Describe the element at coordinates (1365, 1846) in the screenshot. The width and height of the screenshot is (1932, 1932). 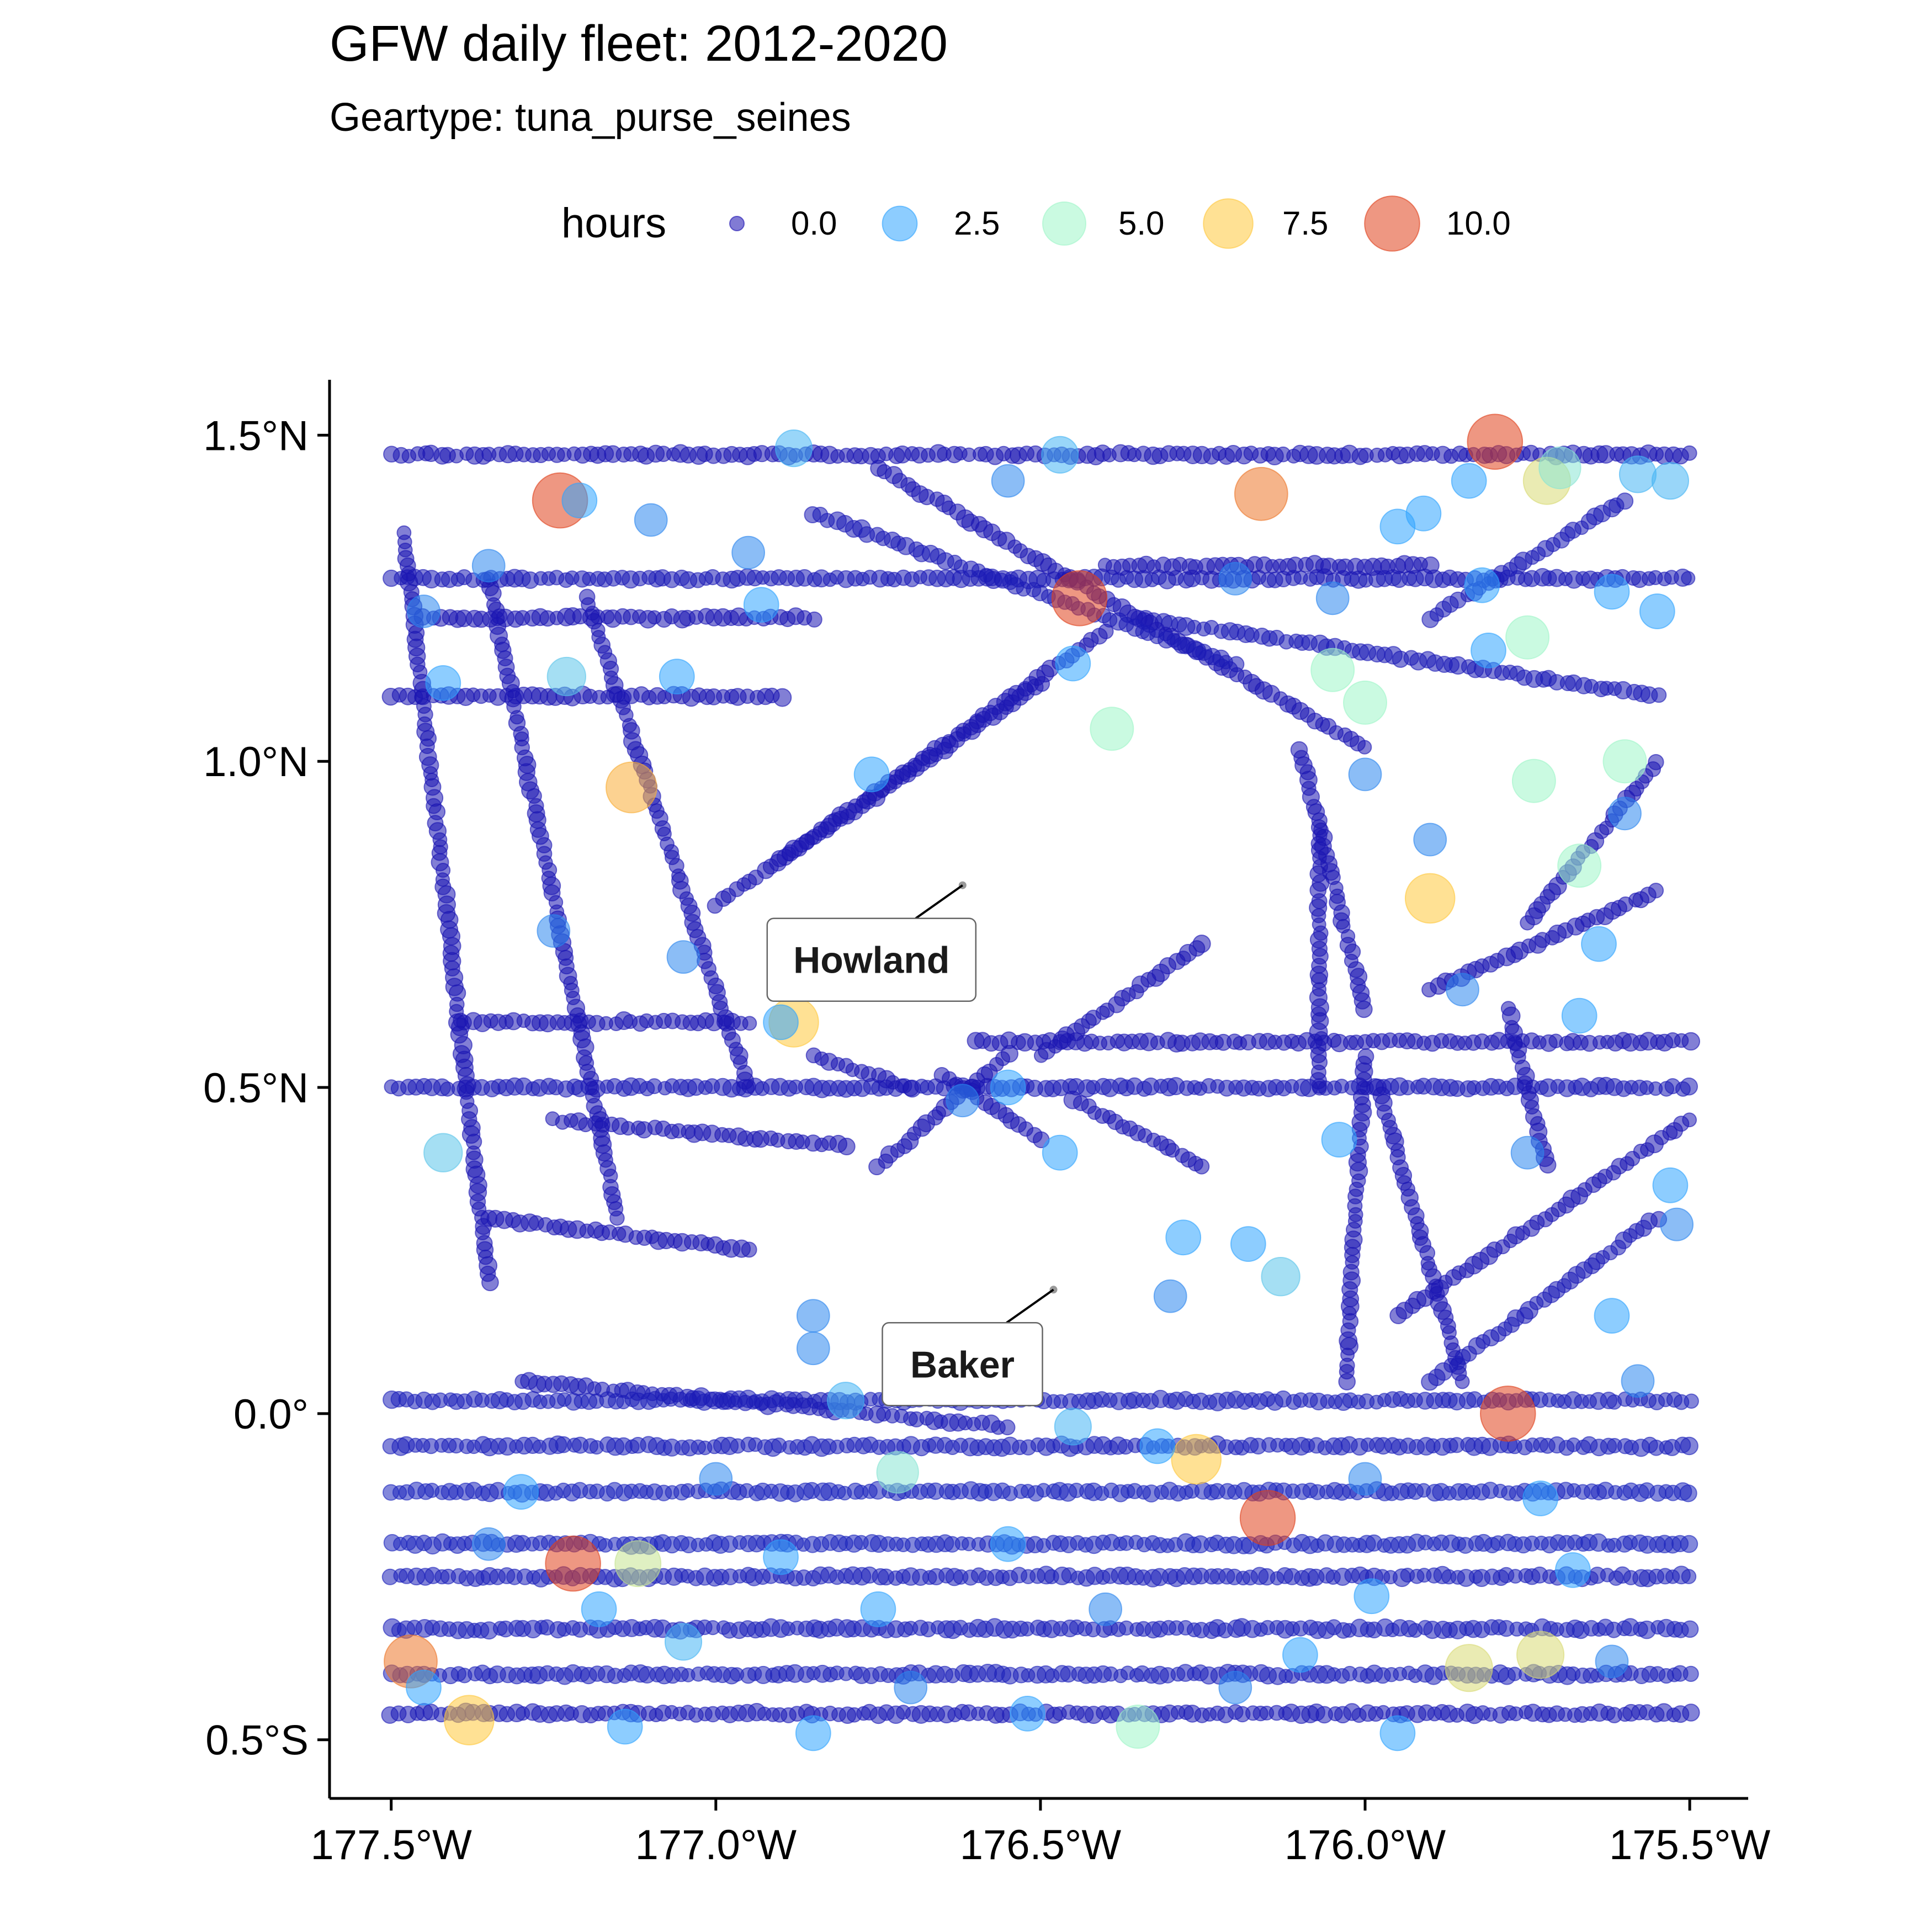
I see `x-tick-label: 176.0°W` at that location.